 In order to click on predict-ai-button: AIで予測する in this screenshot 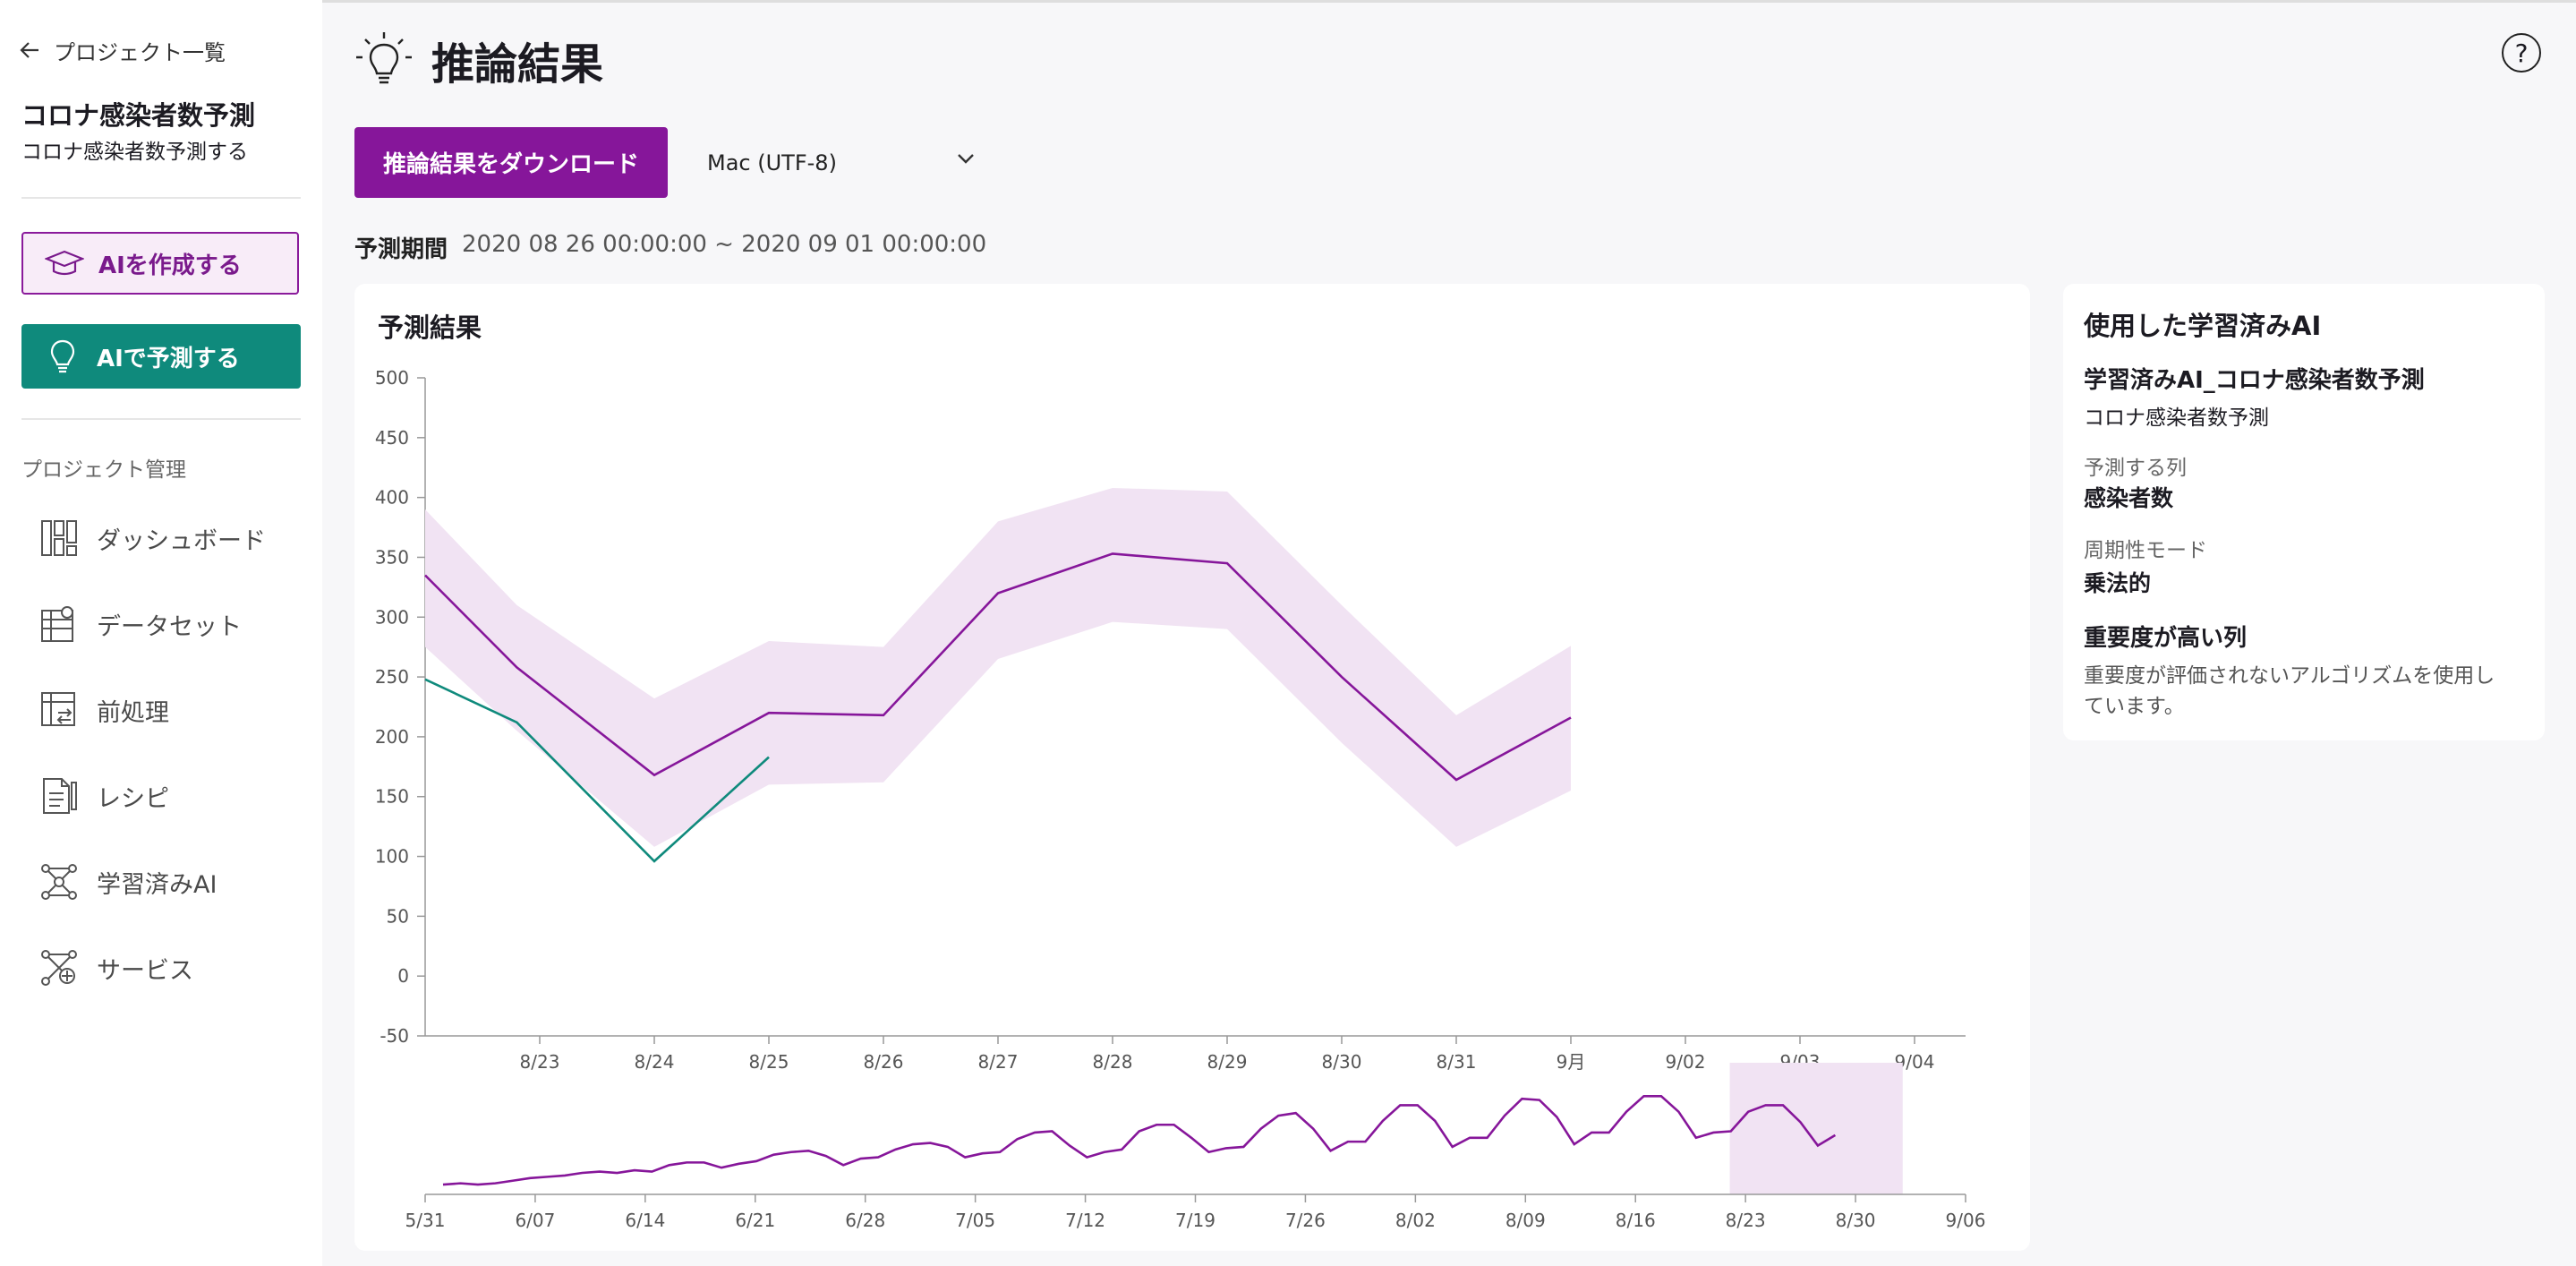, I will do `click(161, 356)`.